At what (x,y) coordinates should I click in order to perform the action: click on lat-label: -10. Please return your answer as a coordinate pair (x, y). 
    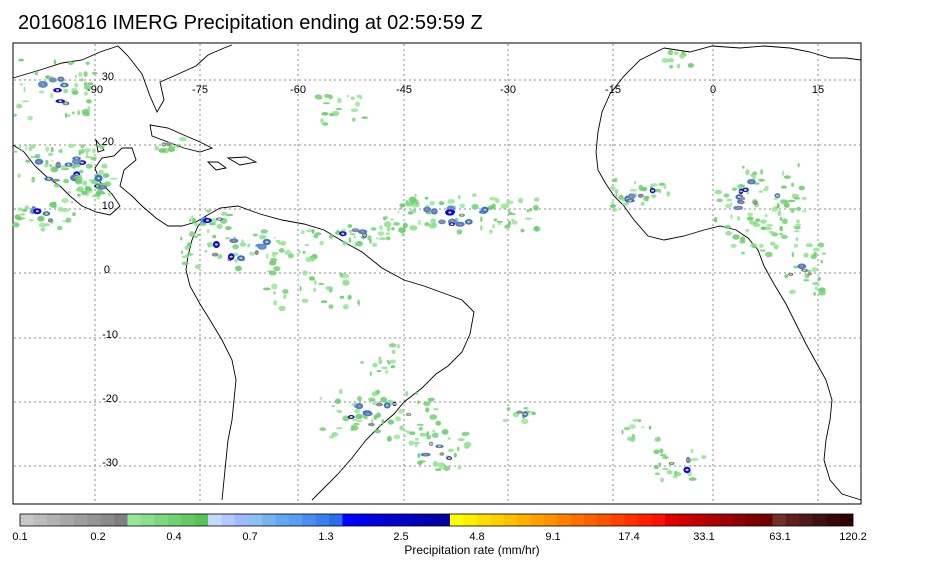
    Looking at the image, I should click on (110, 335).